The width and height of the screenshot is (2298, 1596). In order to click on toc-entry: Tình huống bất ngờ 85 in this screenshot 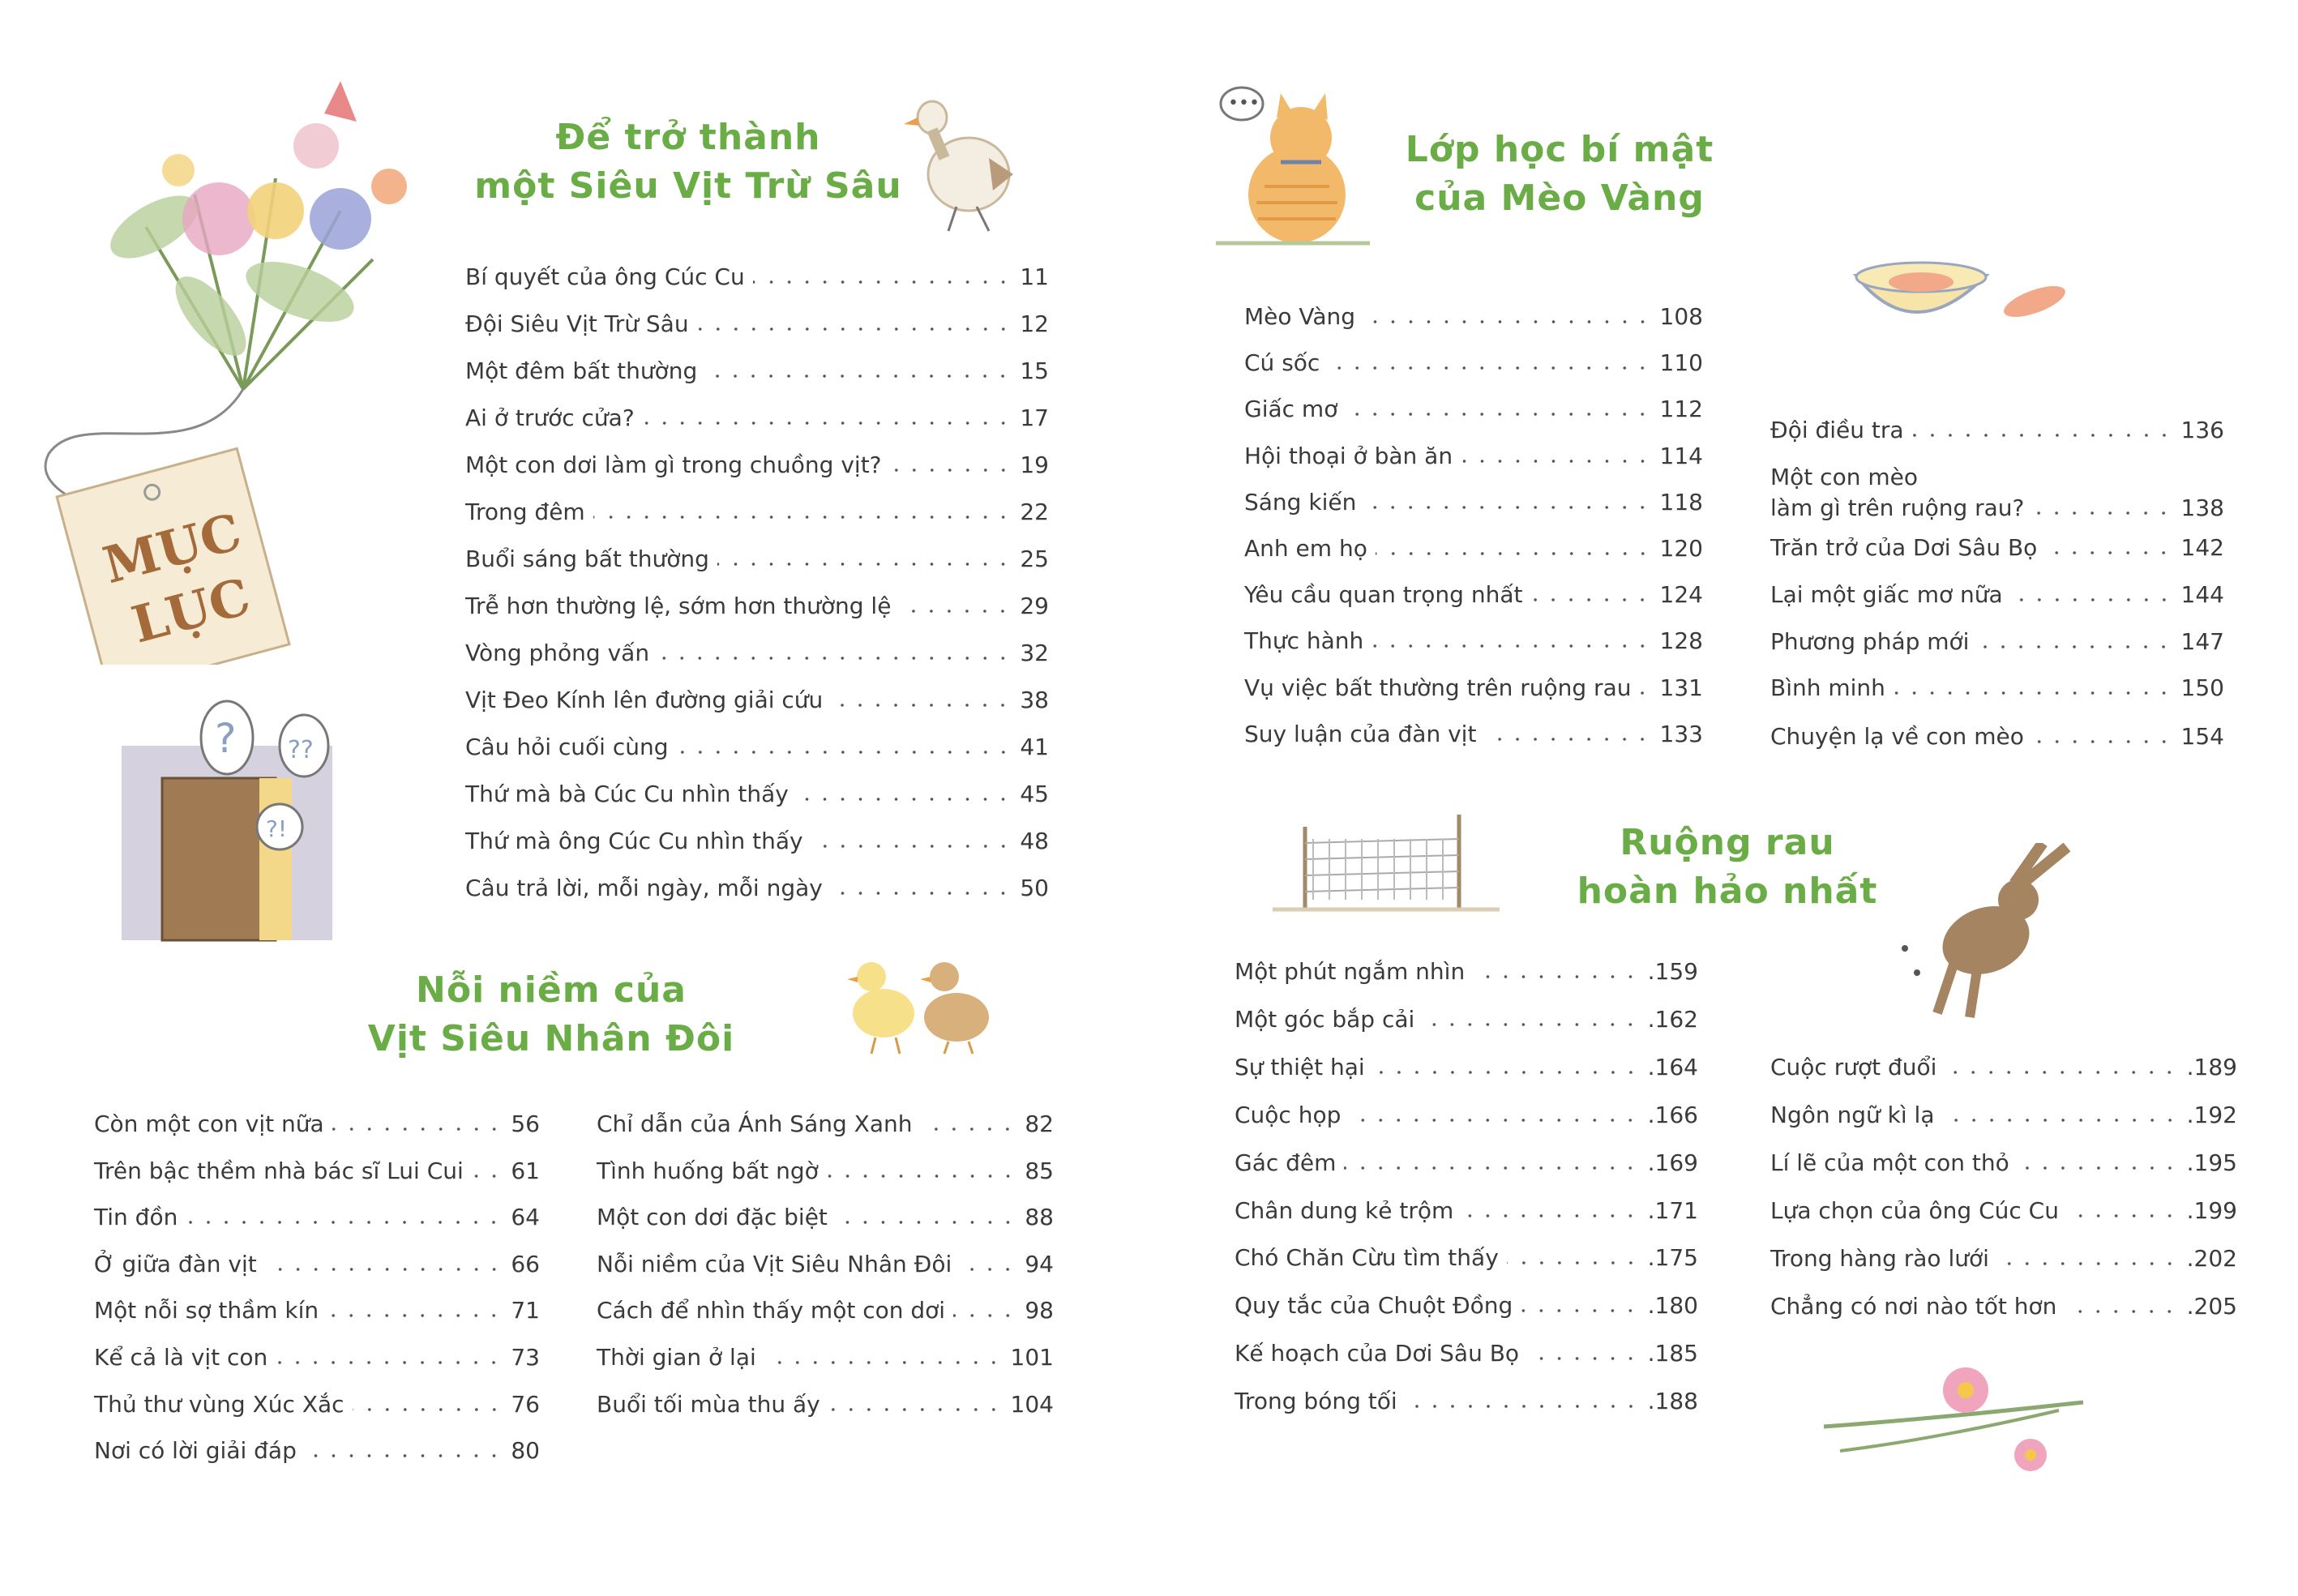, I will do `click(826, 1171)`.